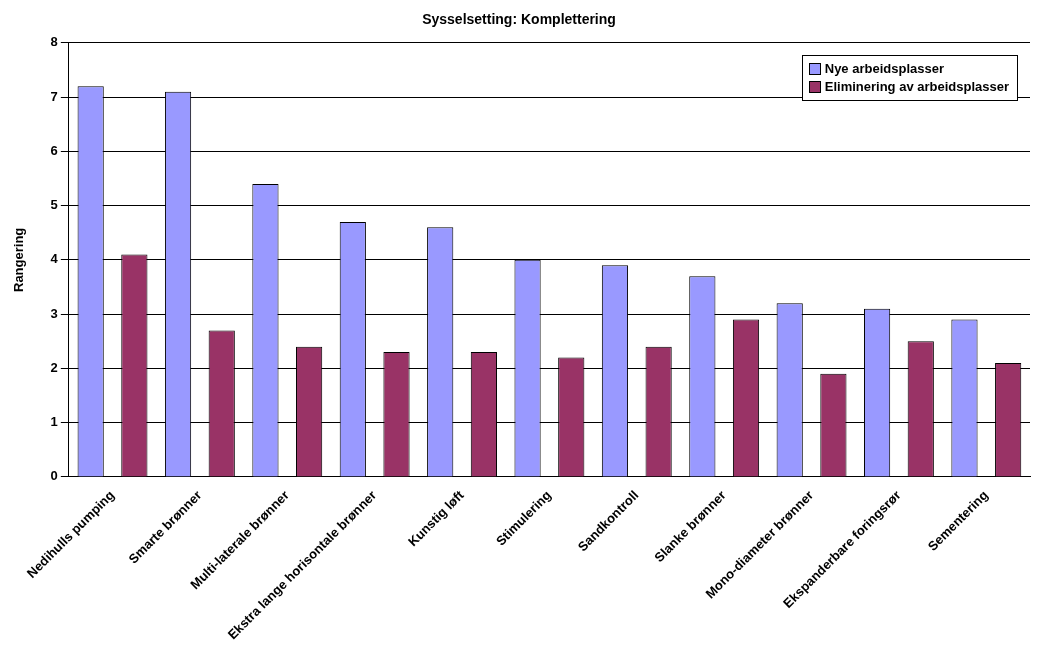 The width and height of the screenshot is (1048, 655). What do you see at coordinates (19, 260) in the screenshot?
I see `y-axis-title: Rangering` at bounding box center [19, 260].